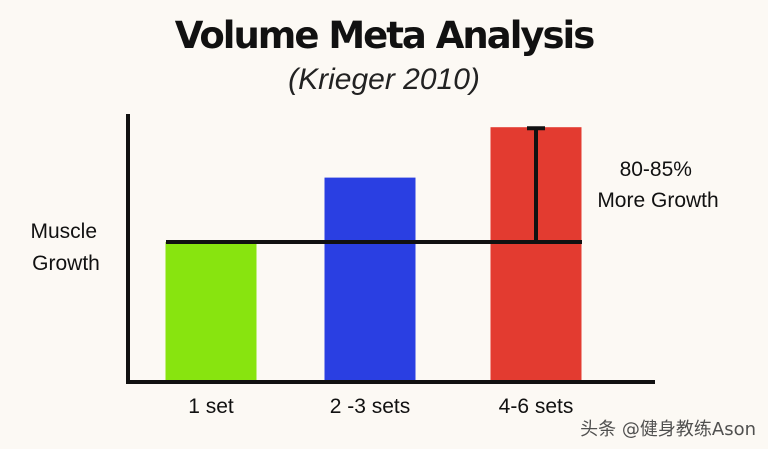 The width and height of the screenshot is (768, 449). What do you see at coordinates (66, 263) in the screenshot?
I see `y-axis-label-line-2: Growth` at bounding box center [66, 263].